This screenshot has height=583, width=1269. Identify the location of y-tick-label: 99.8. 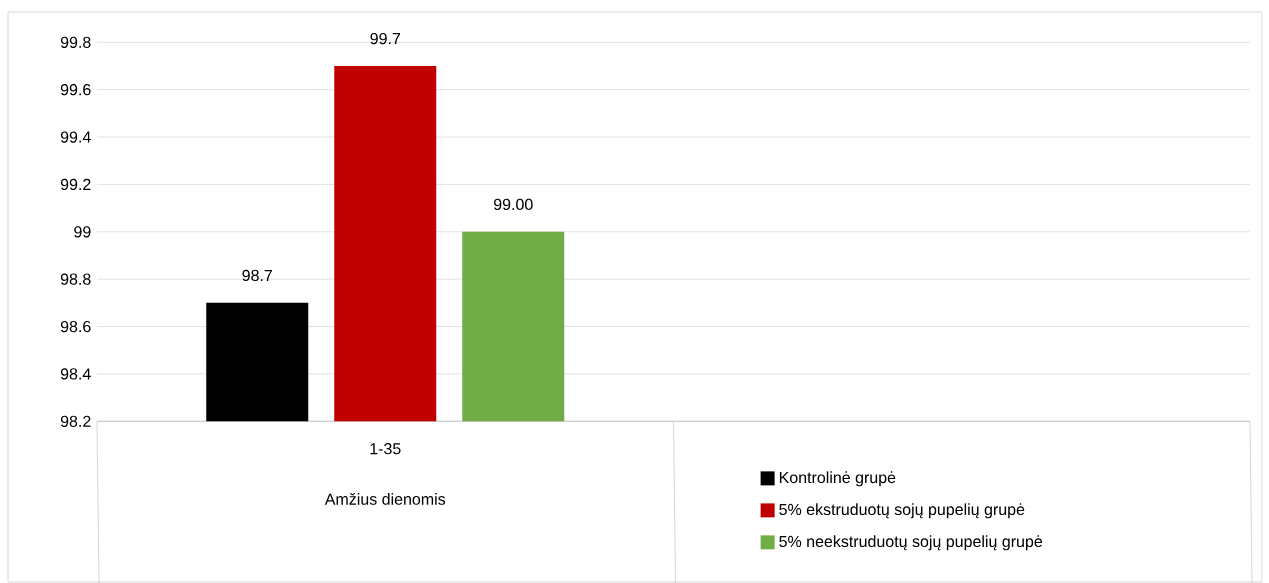
(75, 42).